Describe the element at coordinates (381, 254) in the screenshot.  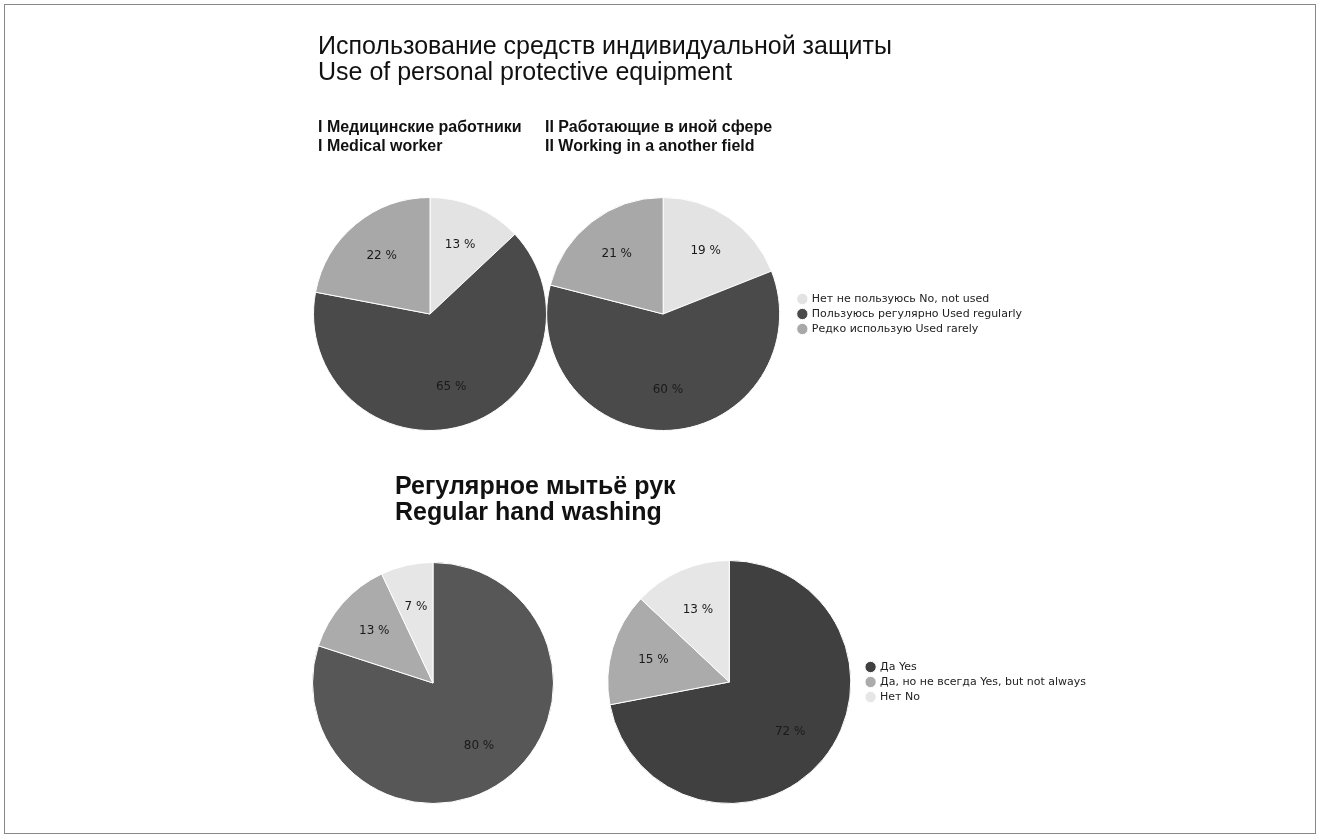
I see `data-label: 22 %` at that location.